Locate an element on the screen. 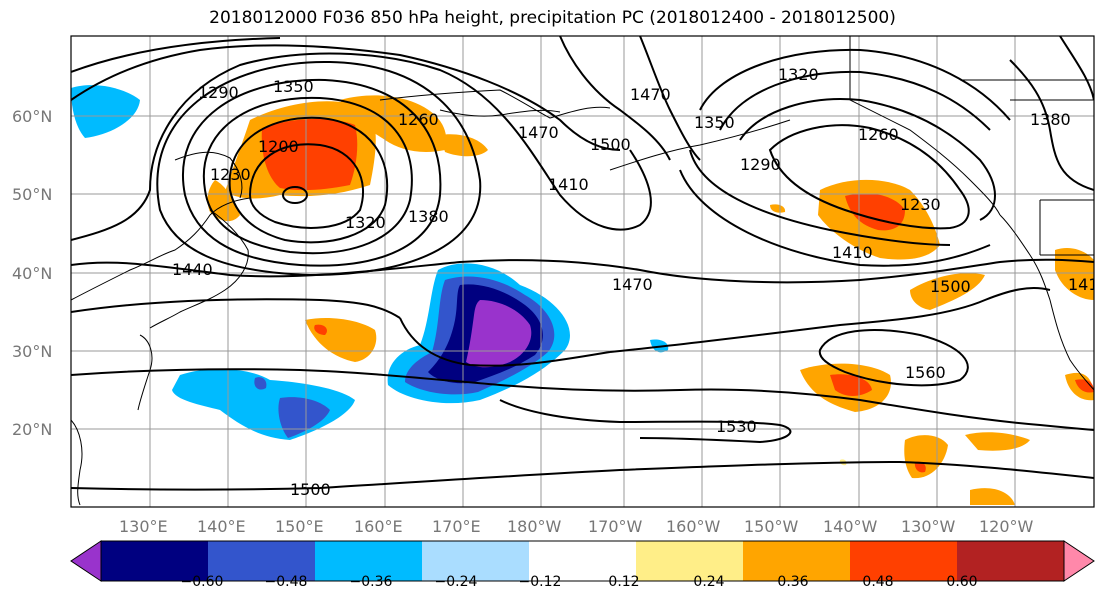 The image size is (1105, 601). contour-label: 1200 is located at coordinates (278, 146).